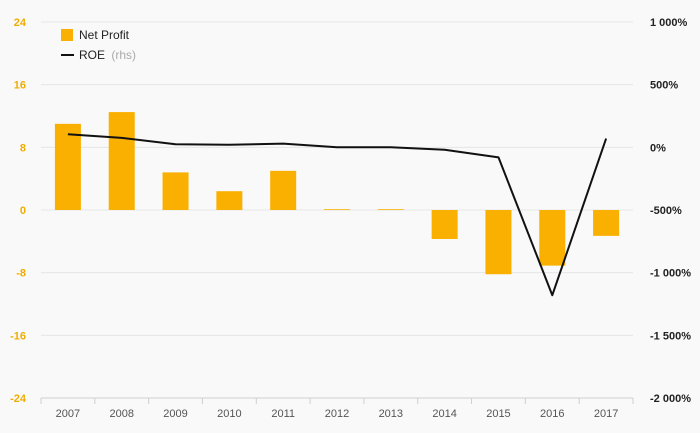 The image size is (700, 433). Describe the element at coordinates (283, 414) in the screenshot. I see `x-tick-label: 2011` at that location.